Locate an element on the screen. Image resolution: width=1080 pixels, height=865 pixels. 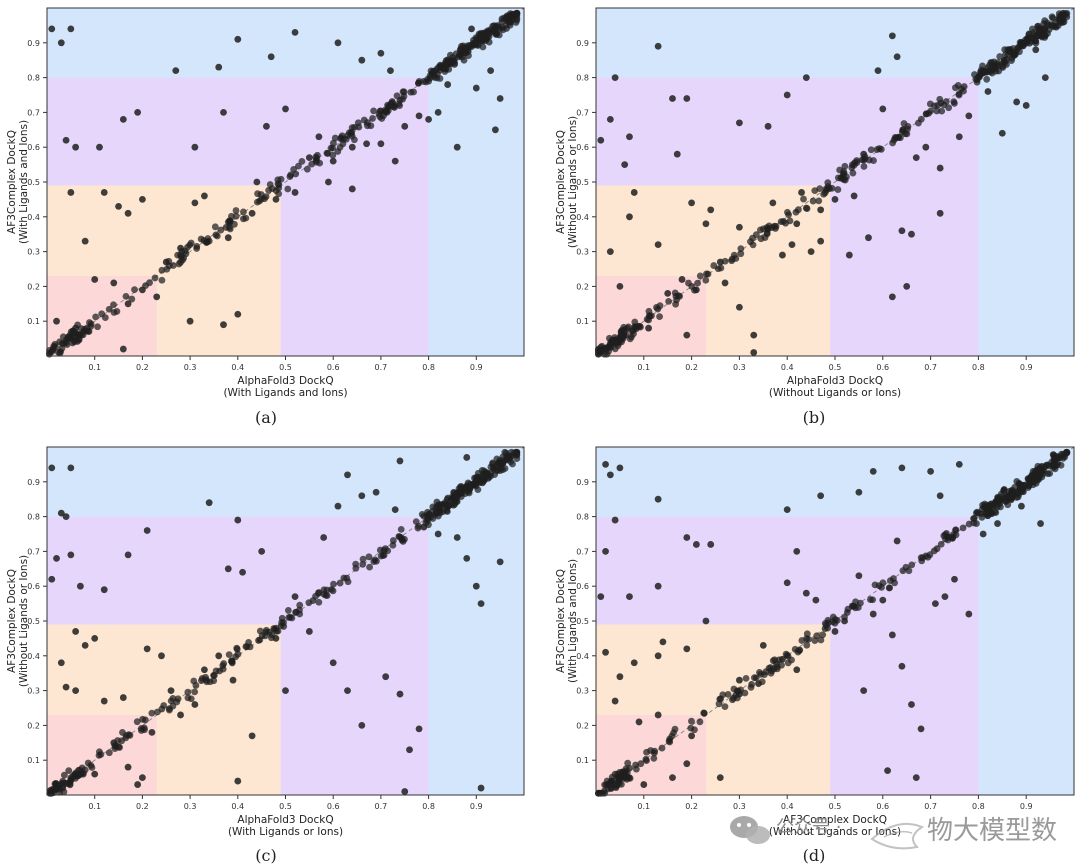
y-tick-label: 0.9 is located at coordinates (33, 482).